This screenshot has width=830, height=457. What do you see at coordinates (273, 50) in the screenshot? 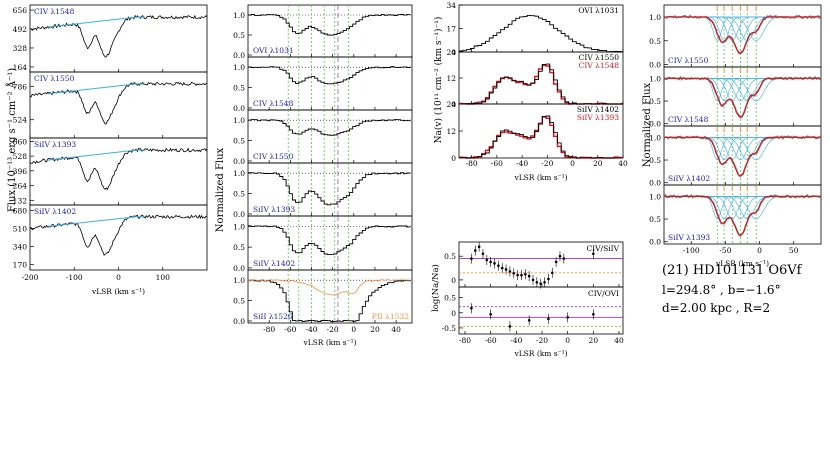
I see `line-label: OVI λ1031` at bounding box center [273, 50].